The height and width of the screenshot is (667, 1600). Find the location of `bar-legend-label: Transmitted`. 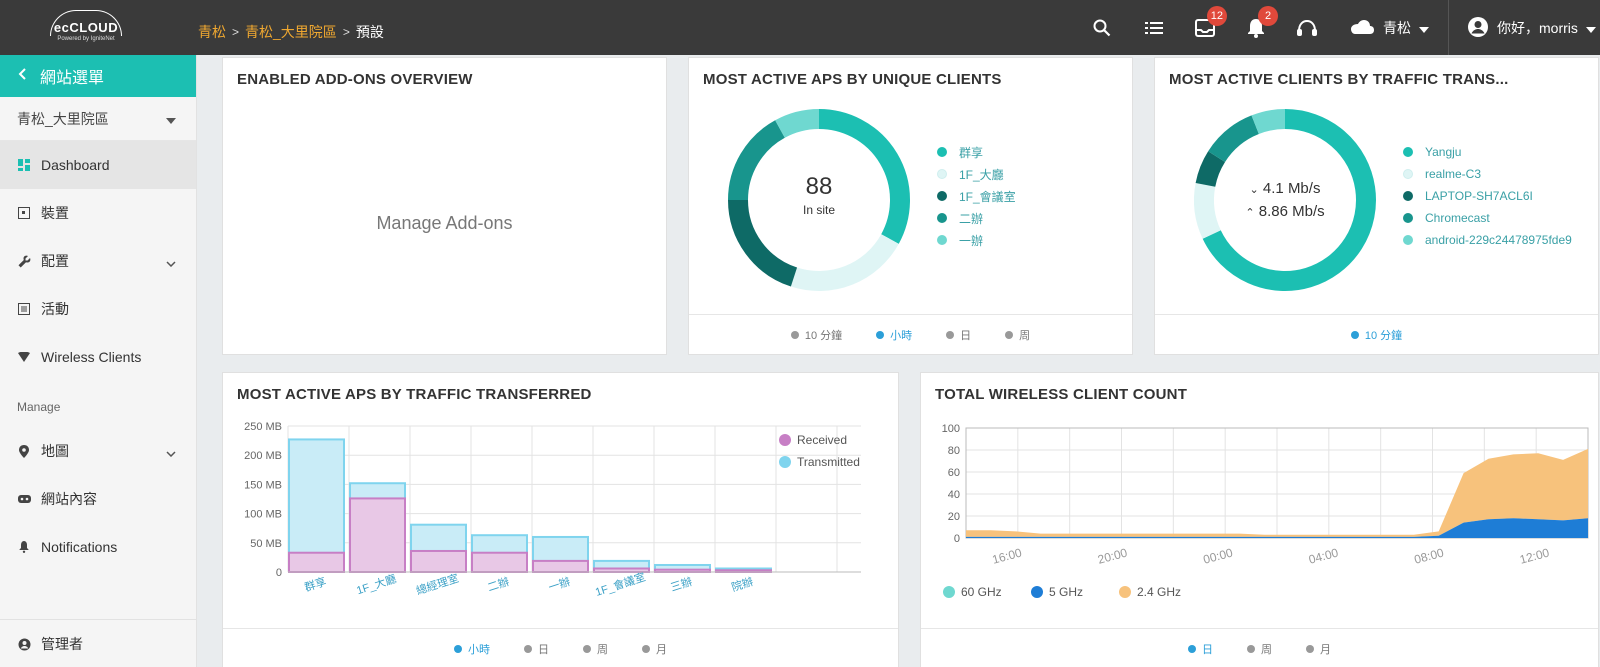

bar-legend-label: Transmitted is located at coordinates (828, 462).